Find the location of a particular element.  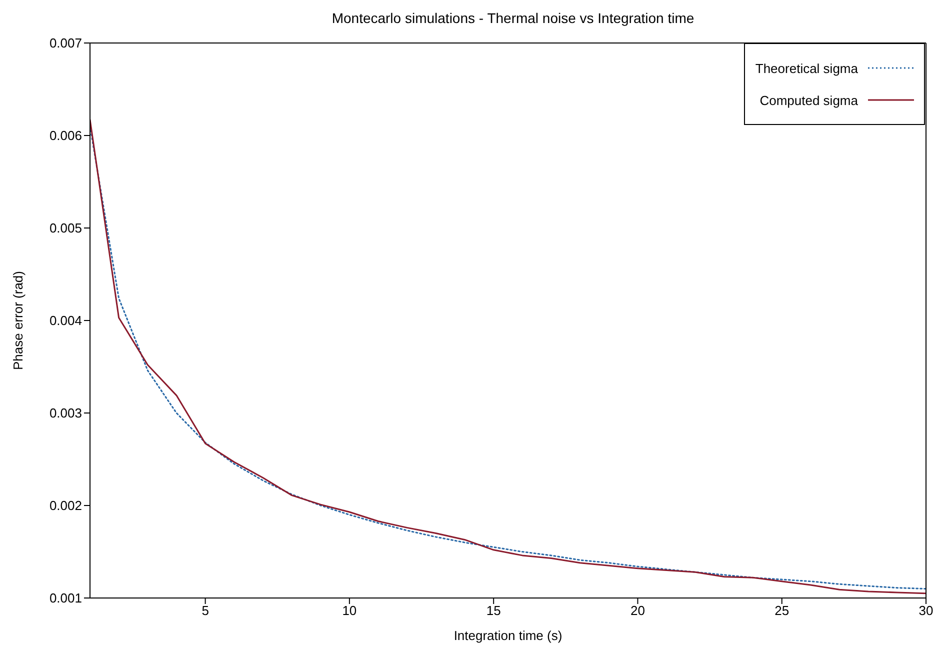

y-tick-label: 0.007 is located at coordinates (65, 43).